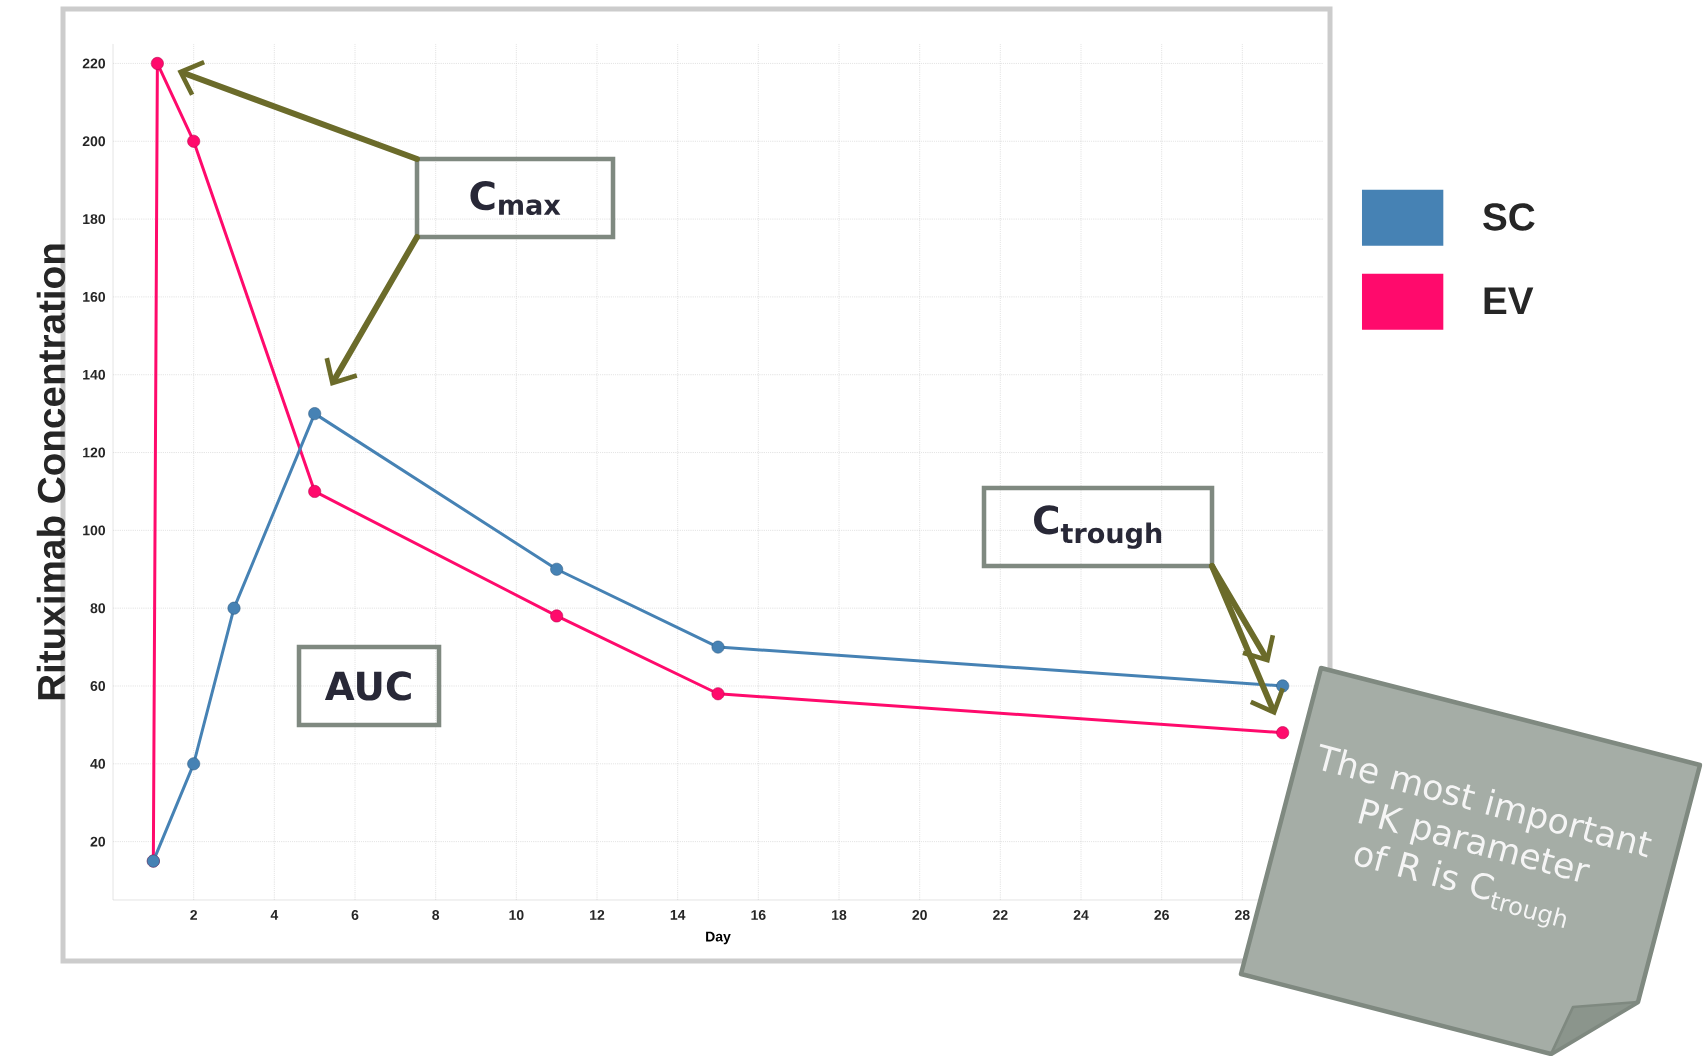  What do you see at coordinates (94, 63) in the screenshot?
I see `y-tick-label: 220` at bounding box center [94, 63].